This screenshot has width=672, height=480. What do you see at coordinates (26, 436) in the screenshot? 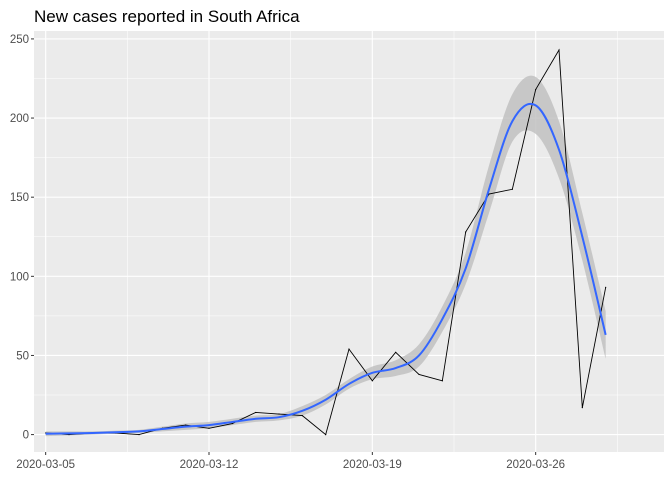
I see `y-tick-label: 0` at bounding box center [26, 436].